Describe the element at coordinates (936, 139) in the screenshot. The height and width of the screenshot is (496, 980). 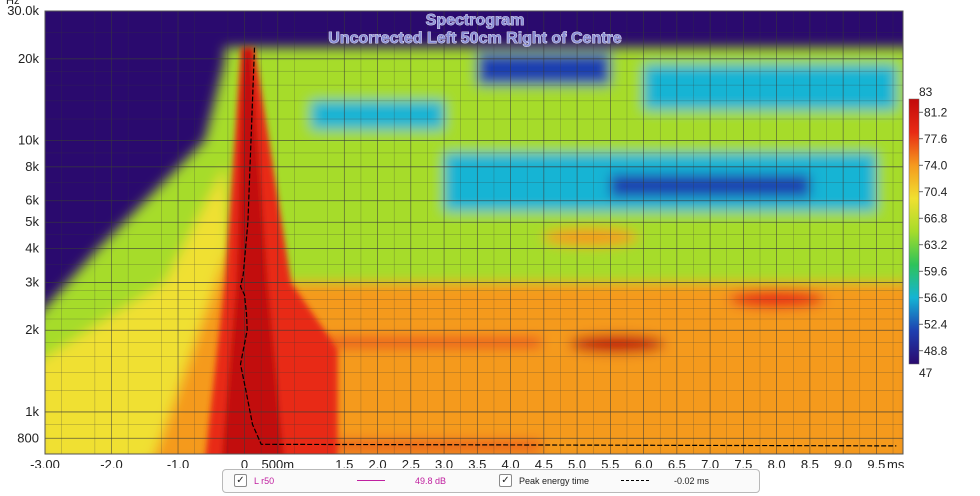
I see `colorbar-tick-label: 77.6` at that location.